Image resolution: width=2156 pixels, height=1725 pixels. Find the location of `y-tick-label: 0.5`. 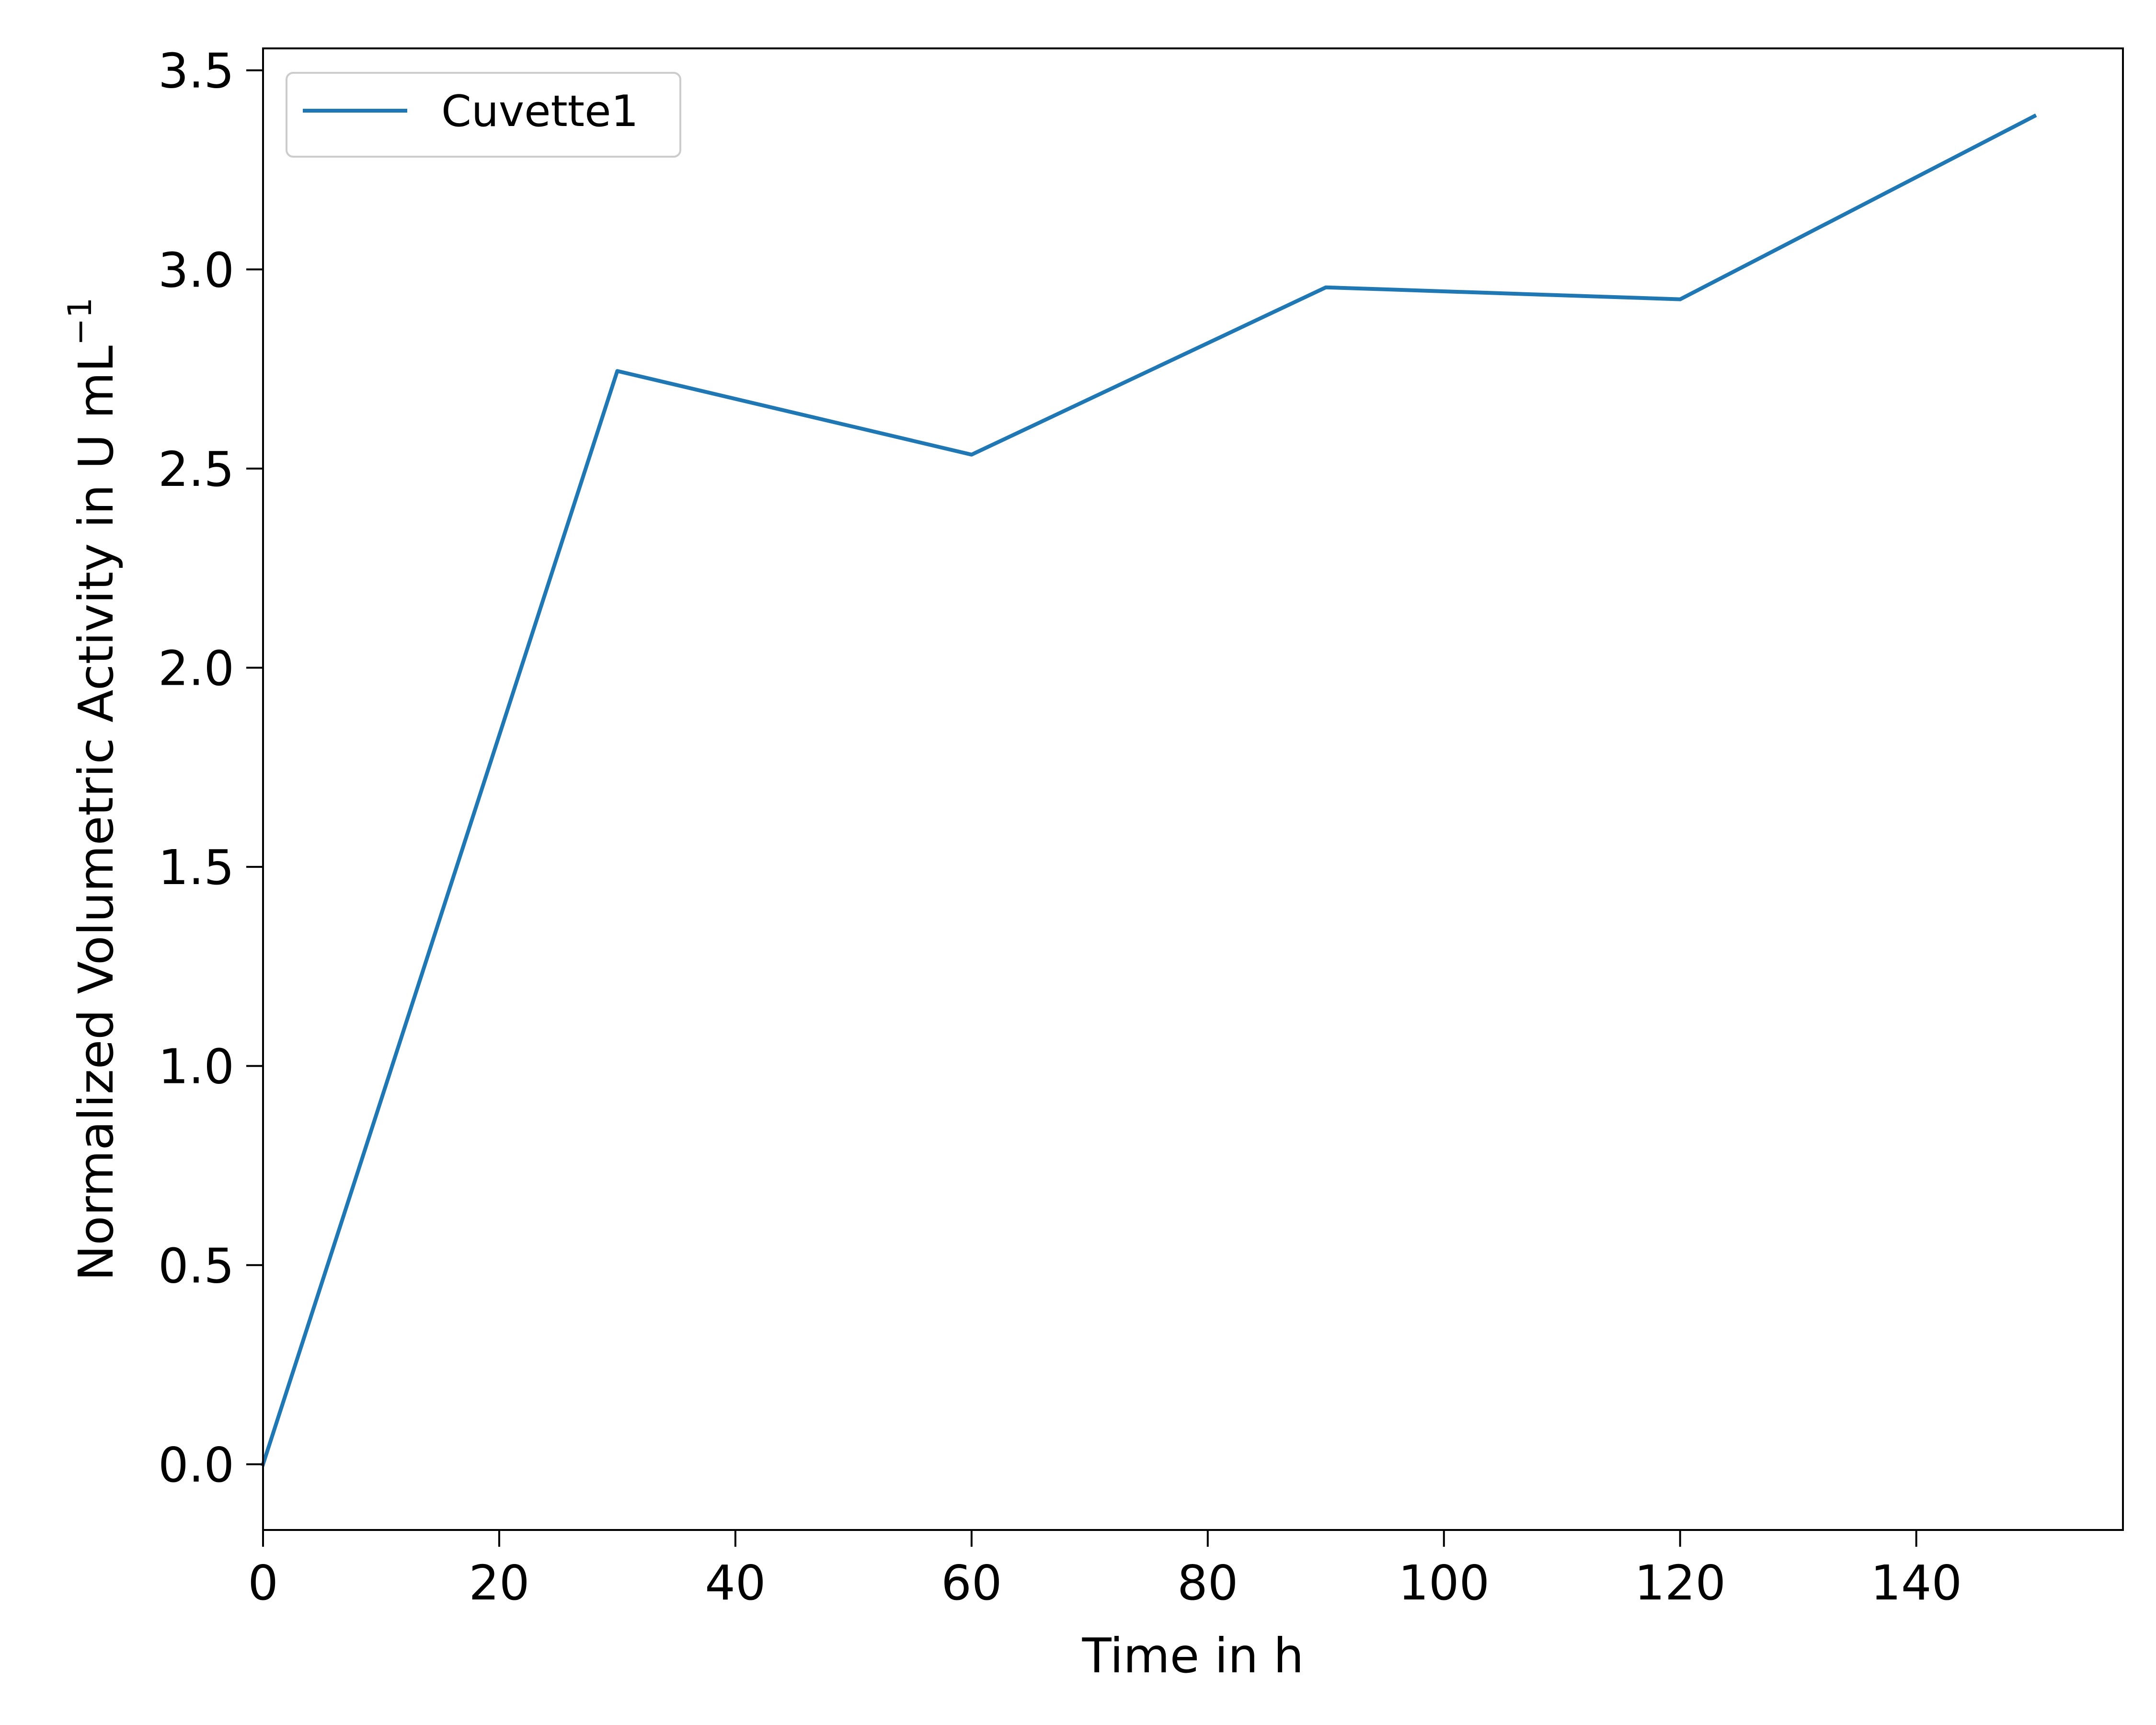

y-tick-label: 0.5 is located at coordinates (196, 1266).